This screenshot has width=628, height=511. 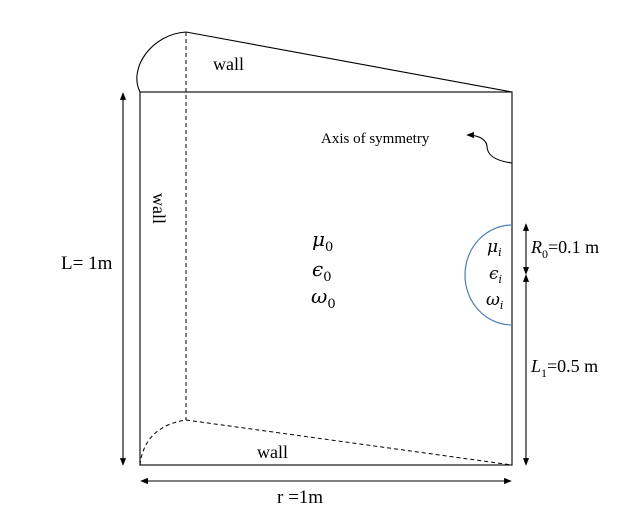 I want to click on outer-epsilon-symbol: ϵ, so click(x=317, y=269).